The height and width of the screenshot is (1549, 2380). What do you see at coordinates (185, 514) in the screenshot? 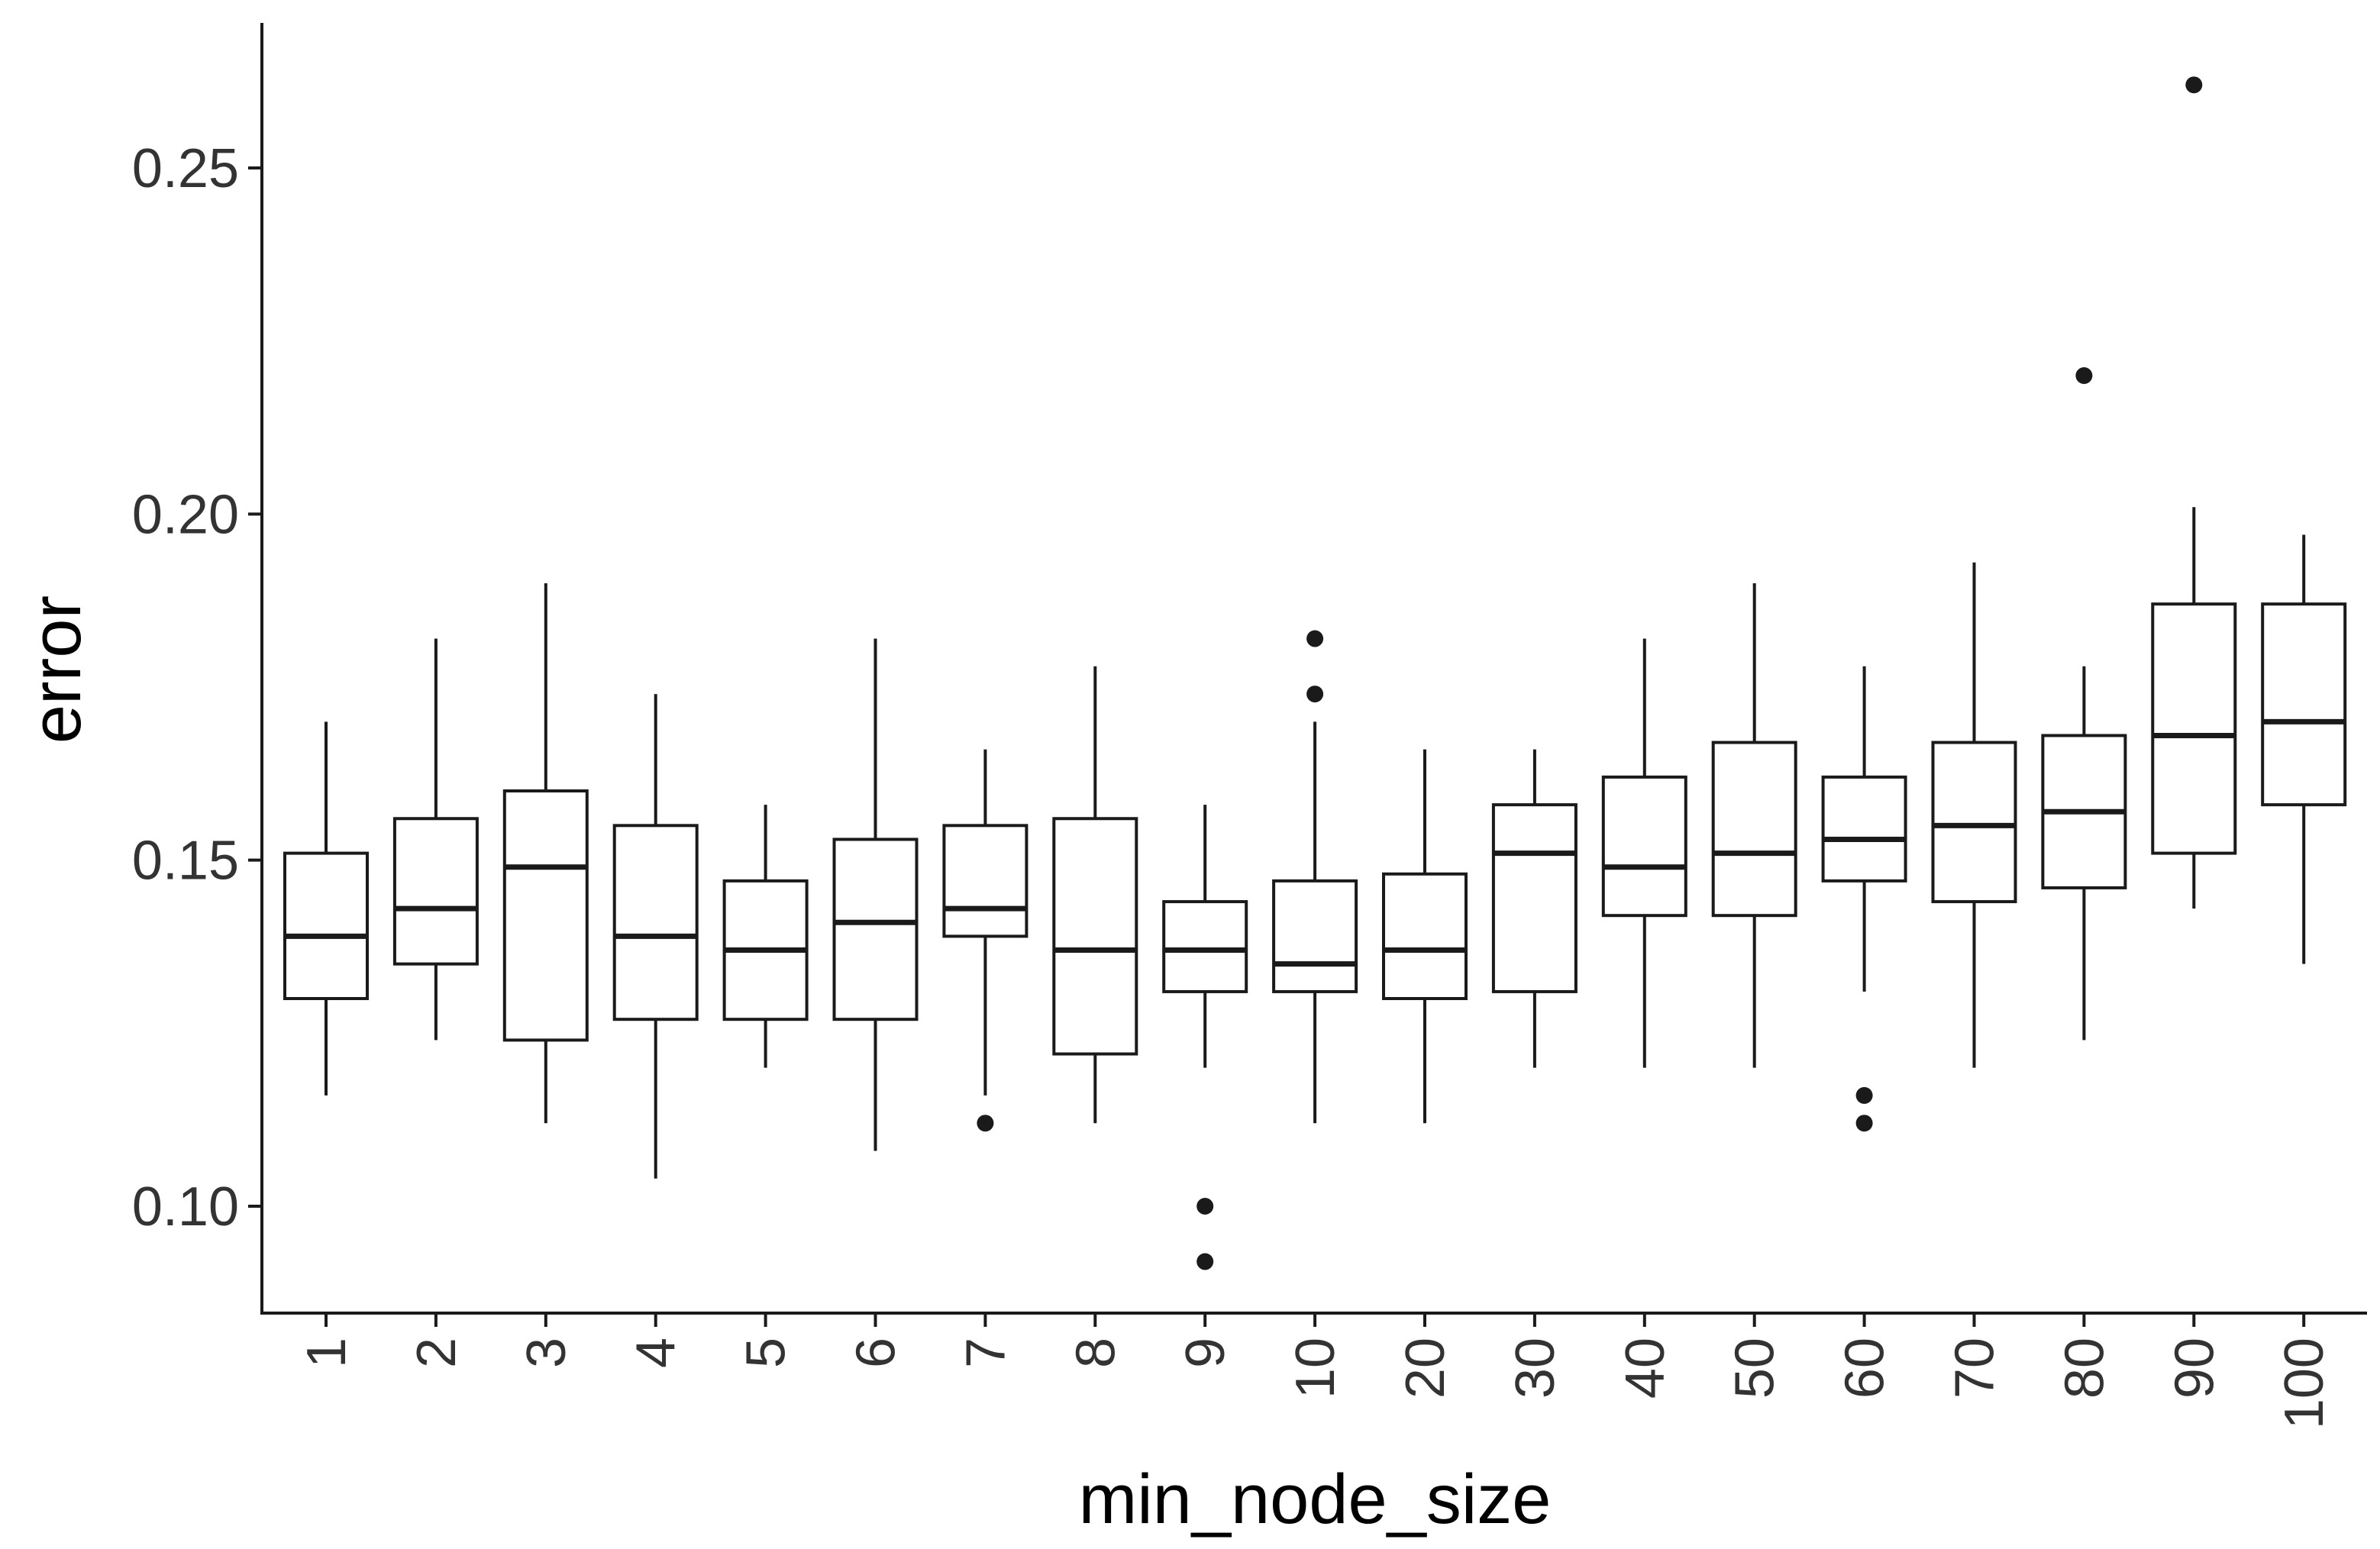
I see `y-tick-label: 0.20` at bounding box center [185, 514].